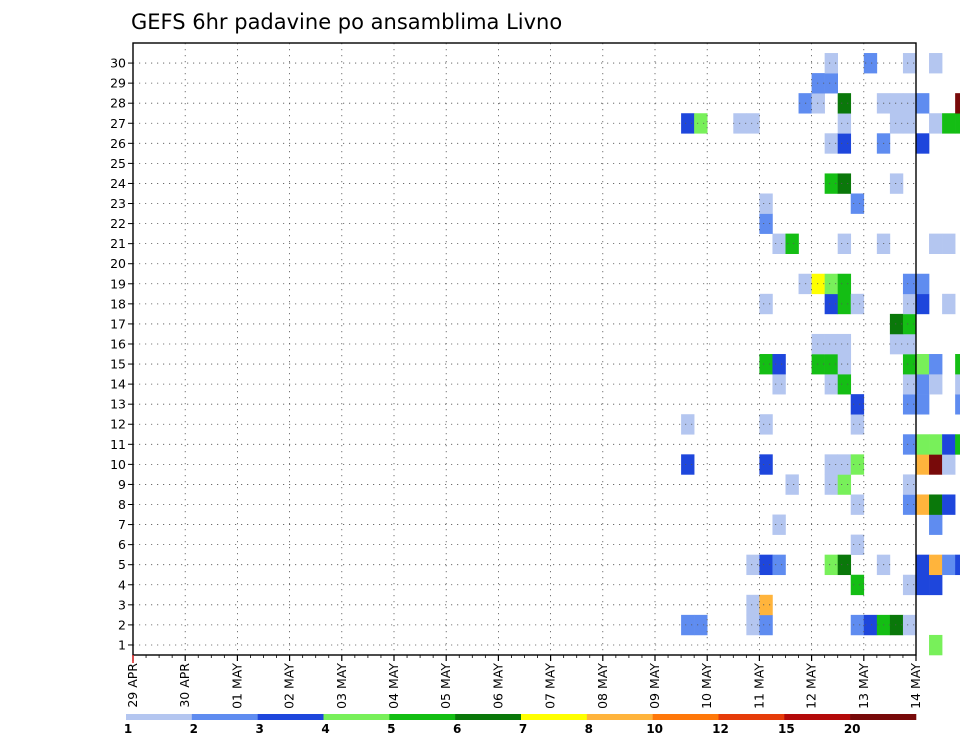  What do you see at coordinates (122, 484) in the screenshot?
I see `y-tick-label: 9` at bounding box center [122, 484].